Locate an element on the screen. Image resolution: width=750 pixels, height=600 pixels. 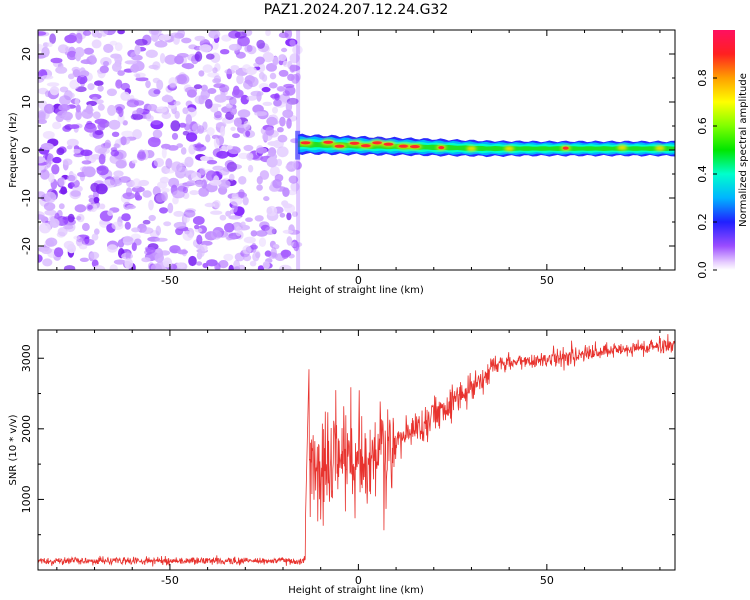
signal-hotspot is located at coordinates (622, 148).